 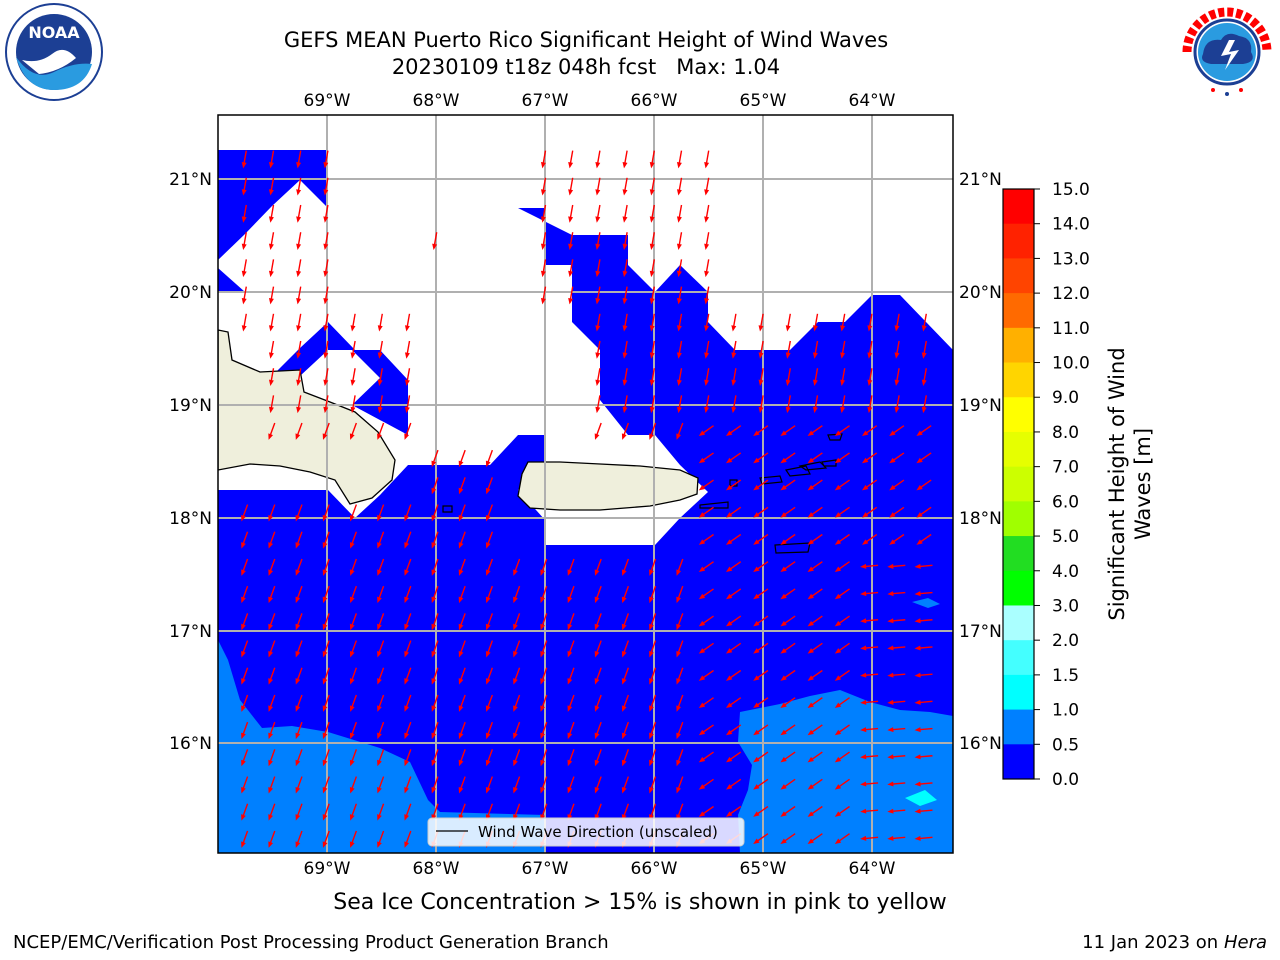 What do you see at coordinates (1065, 502) in the screenshot?
I see `colorbar-tick-label: 6.0` at bounding box center [1065, 502].